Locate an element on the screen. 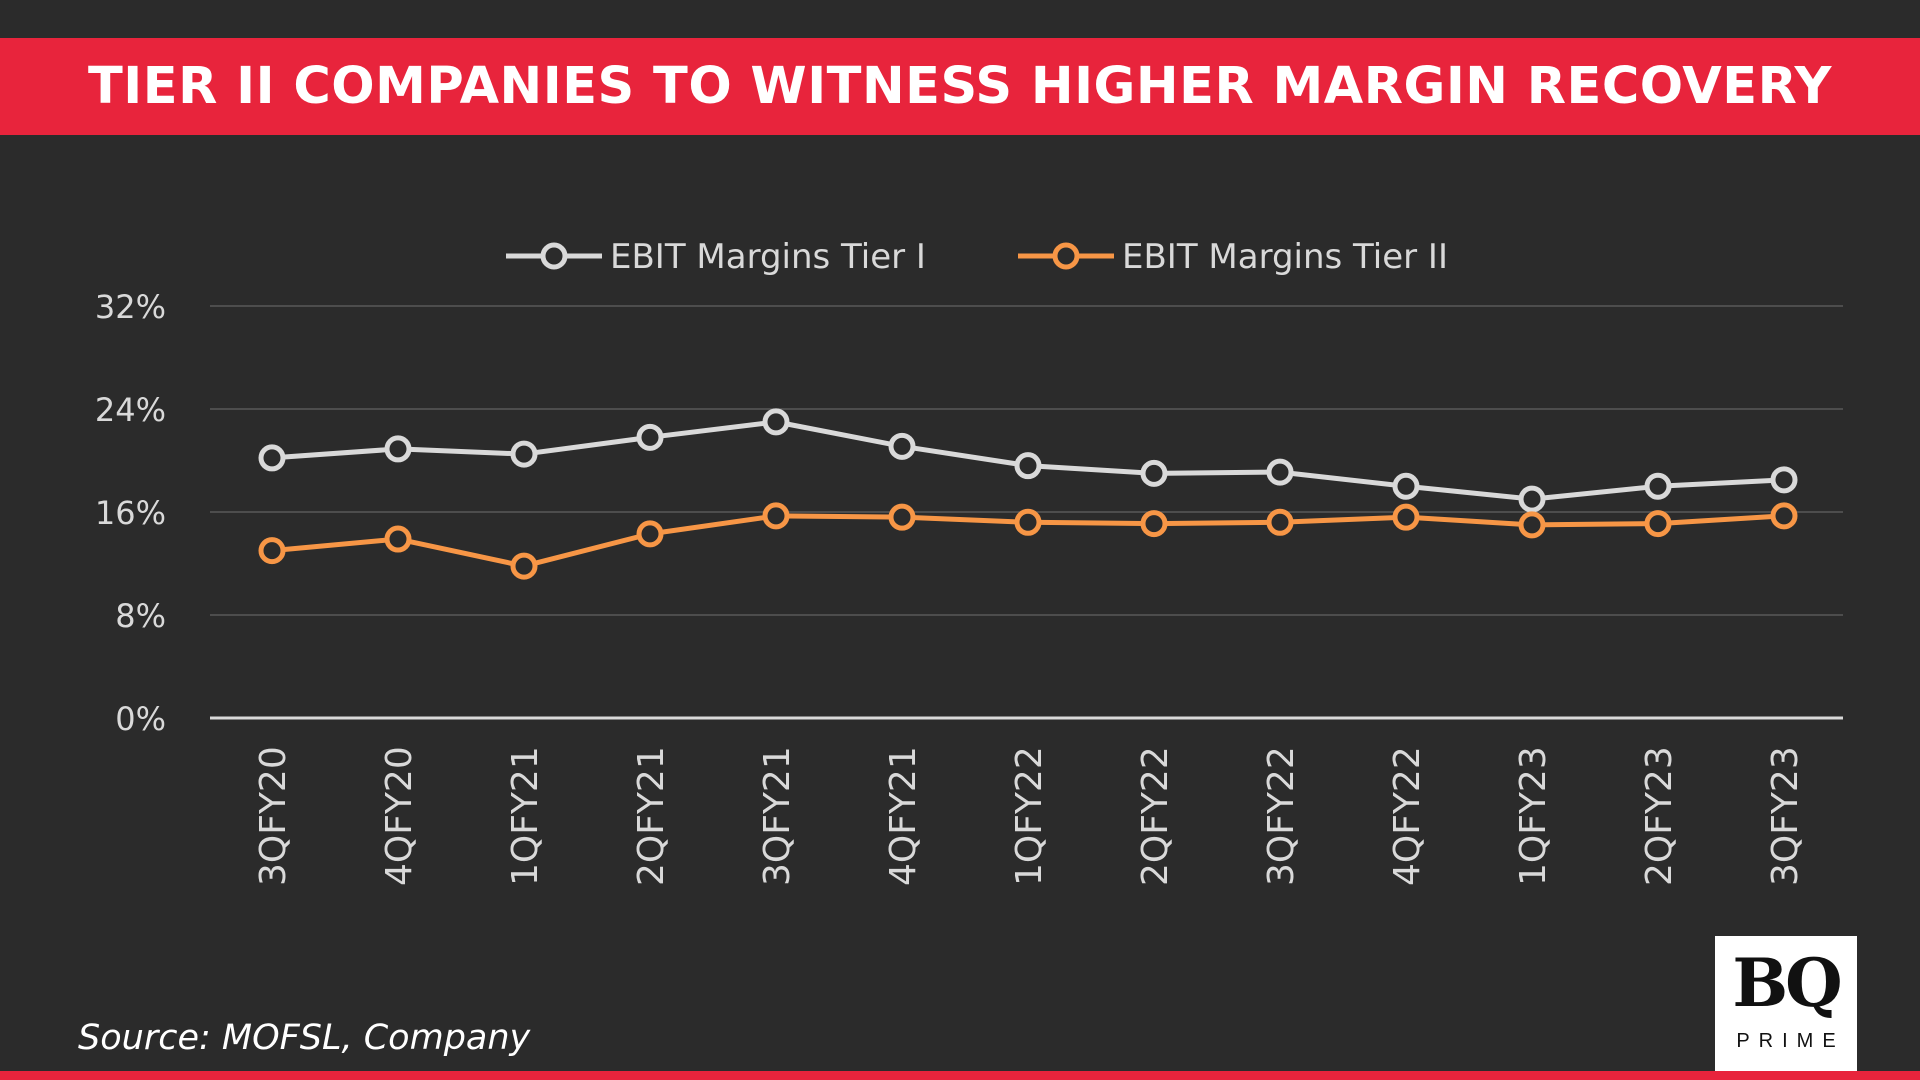  x-tick-label: 3QFY22 is located at coordinates (1281, 816).